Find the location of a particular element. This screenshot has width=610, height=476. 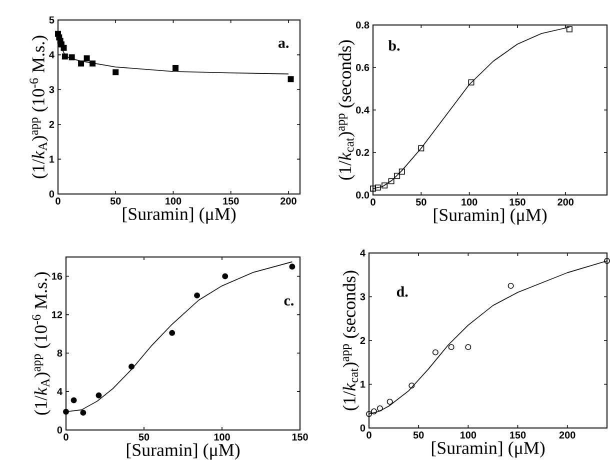

annotation: c. is located at coordinates (289, 302).